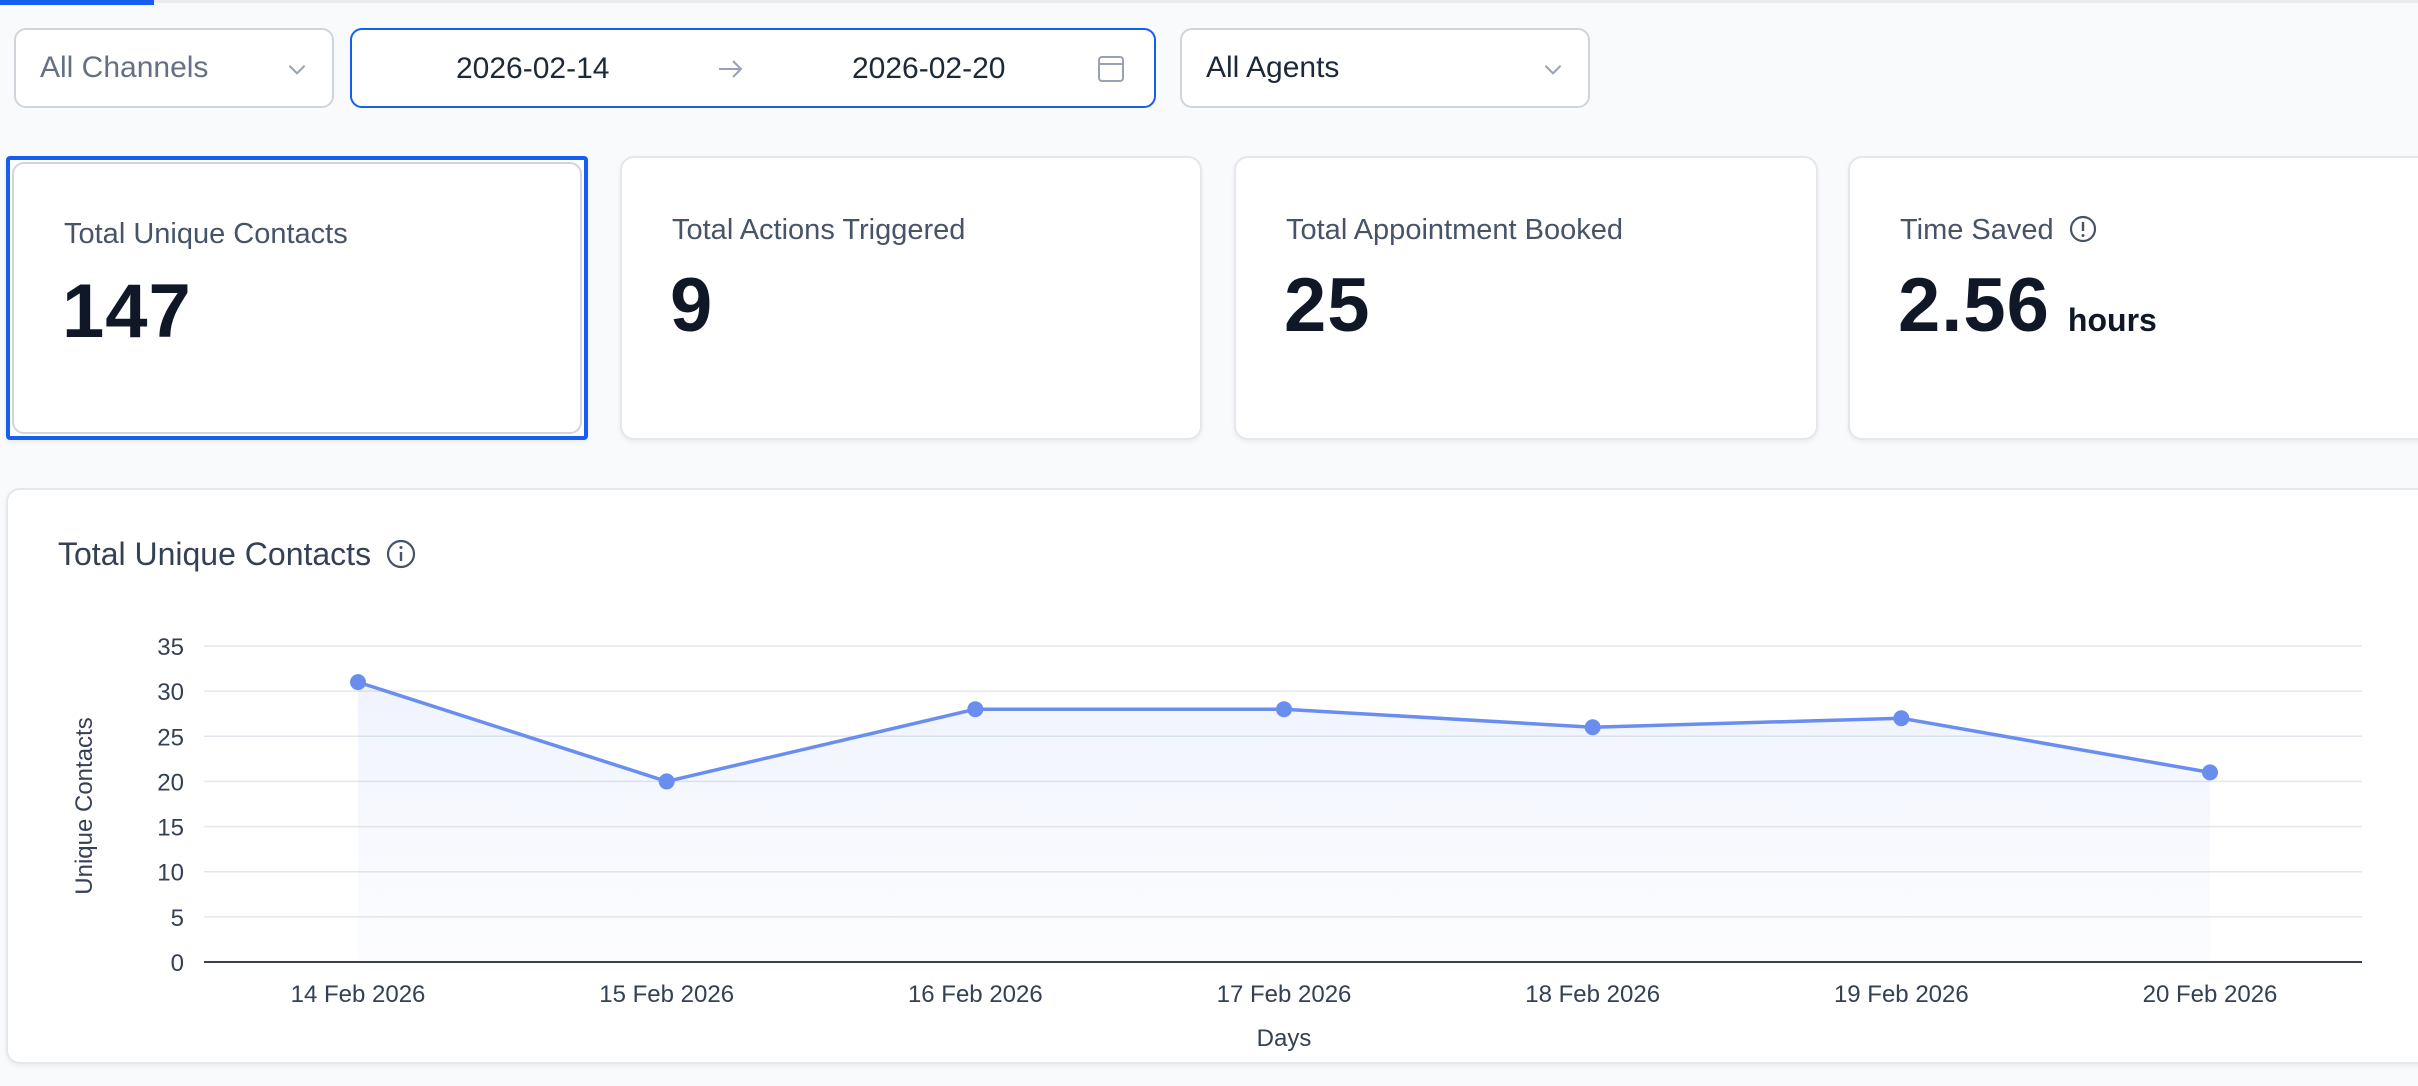  What do you see at coordinates (1977, 230) in the screenshot?
I see `stat-label: Time Saved` at bounding box center [1977, 230].